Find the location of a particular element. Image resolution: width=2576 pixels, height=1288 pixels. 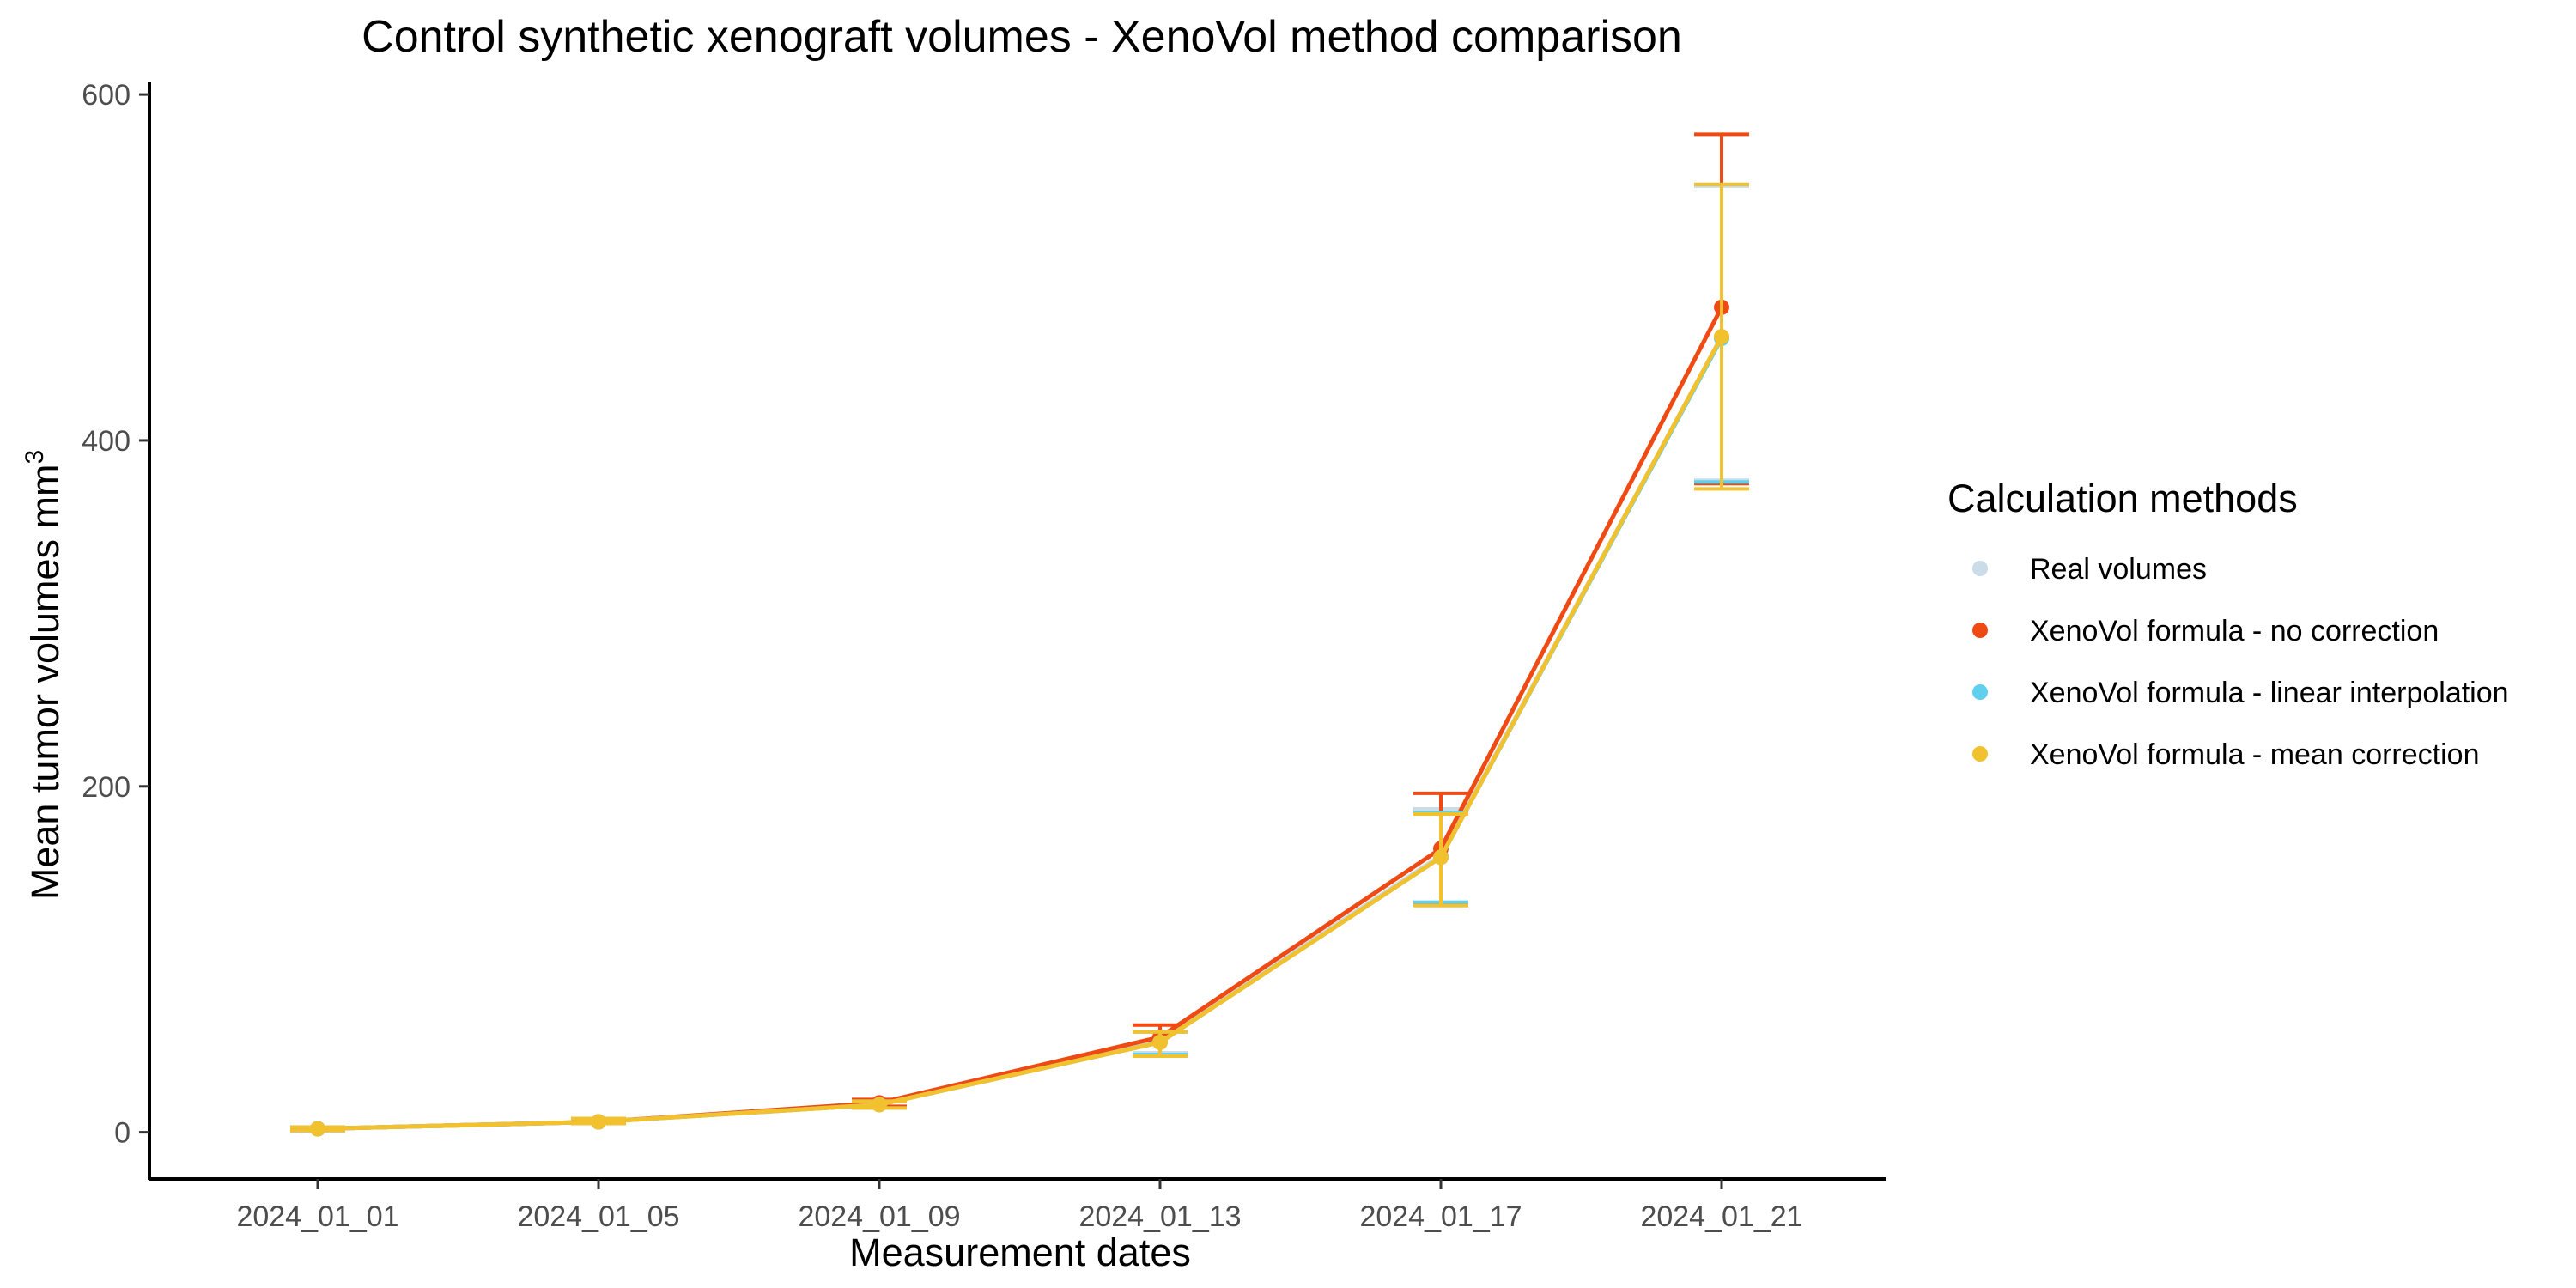

y-axis-title-superscript: 3 is located at coordinates (35, 457).